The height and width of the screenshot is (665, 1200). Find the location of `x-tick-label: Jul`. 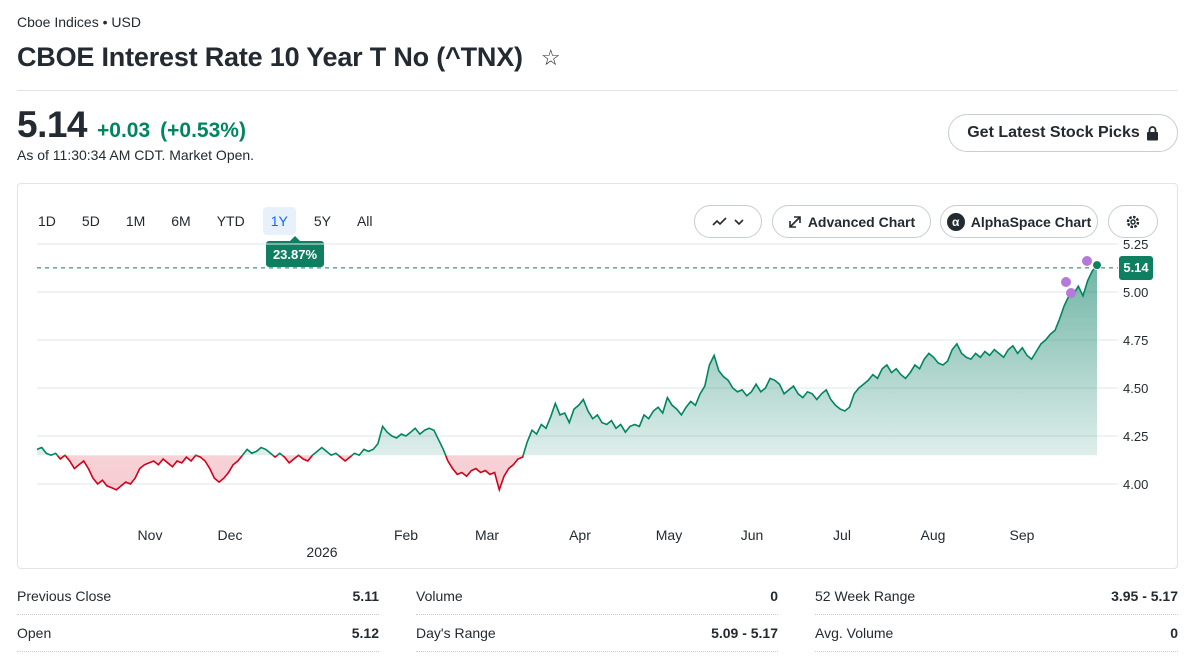

x-tick-label: Jul is located at coordinates (842, 535).